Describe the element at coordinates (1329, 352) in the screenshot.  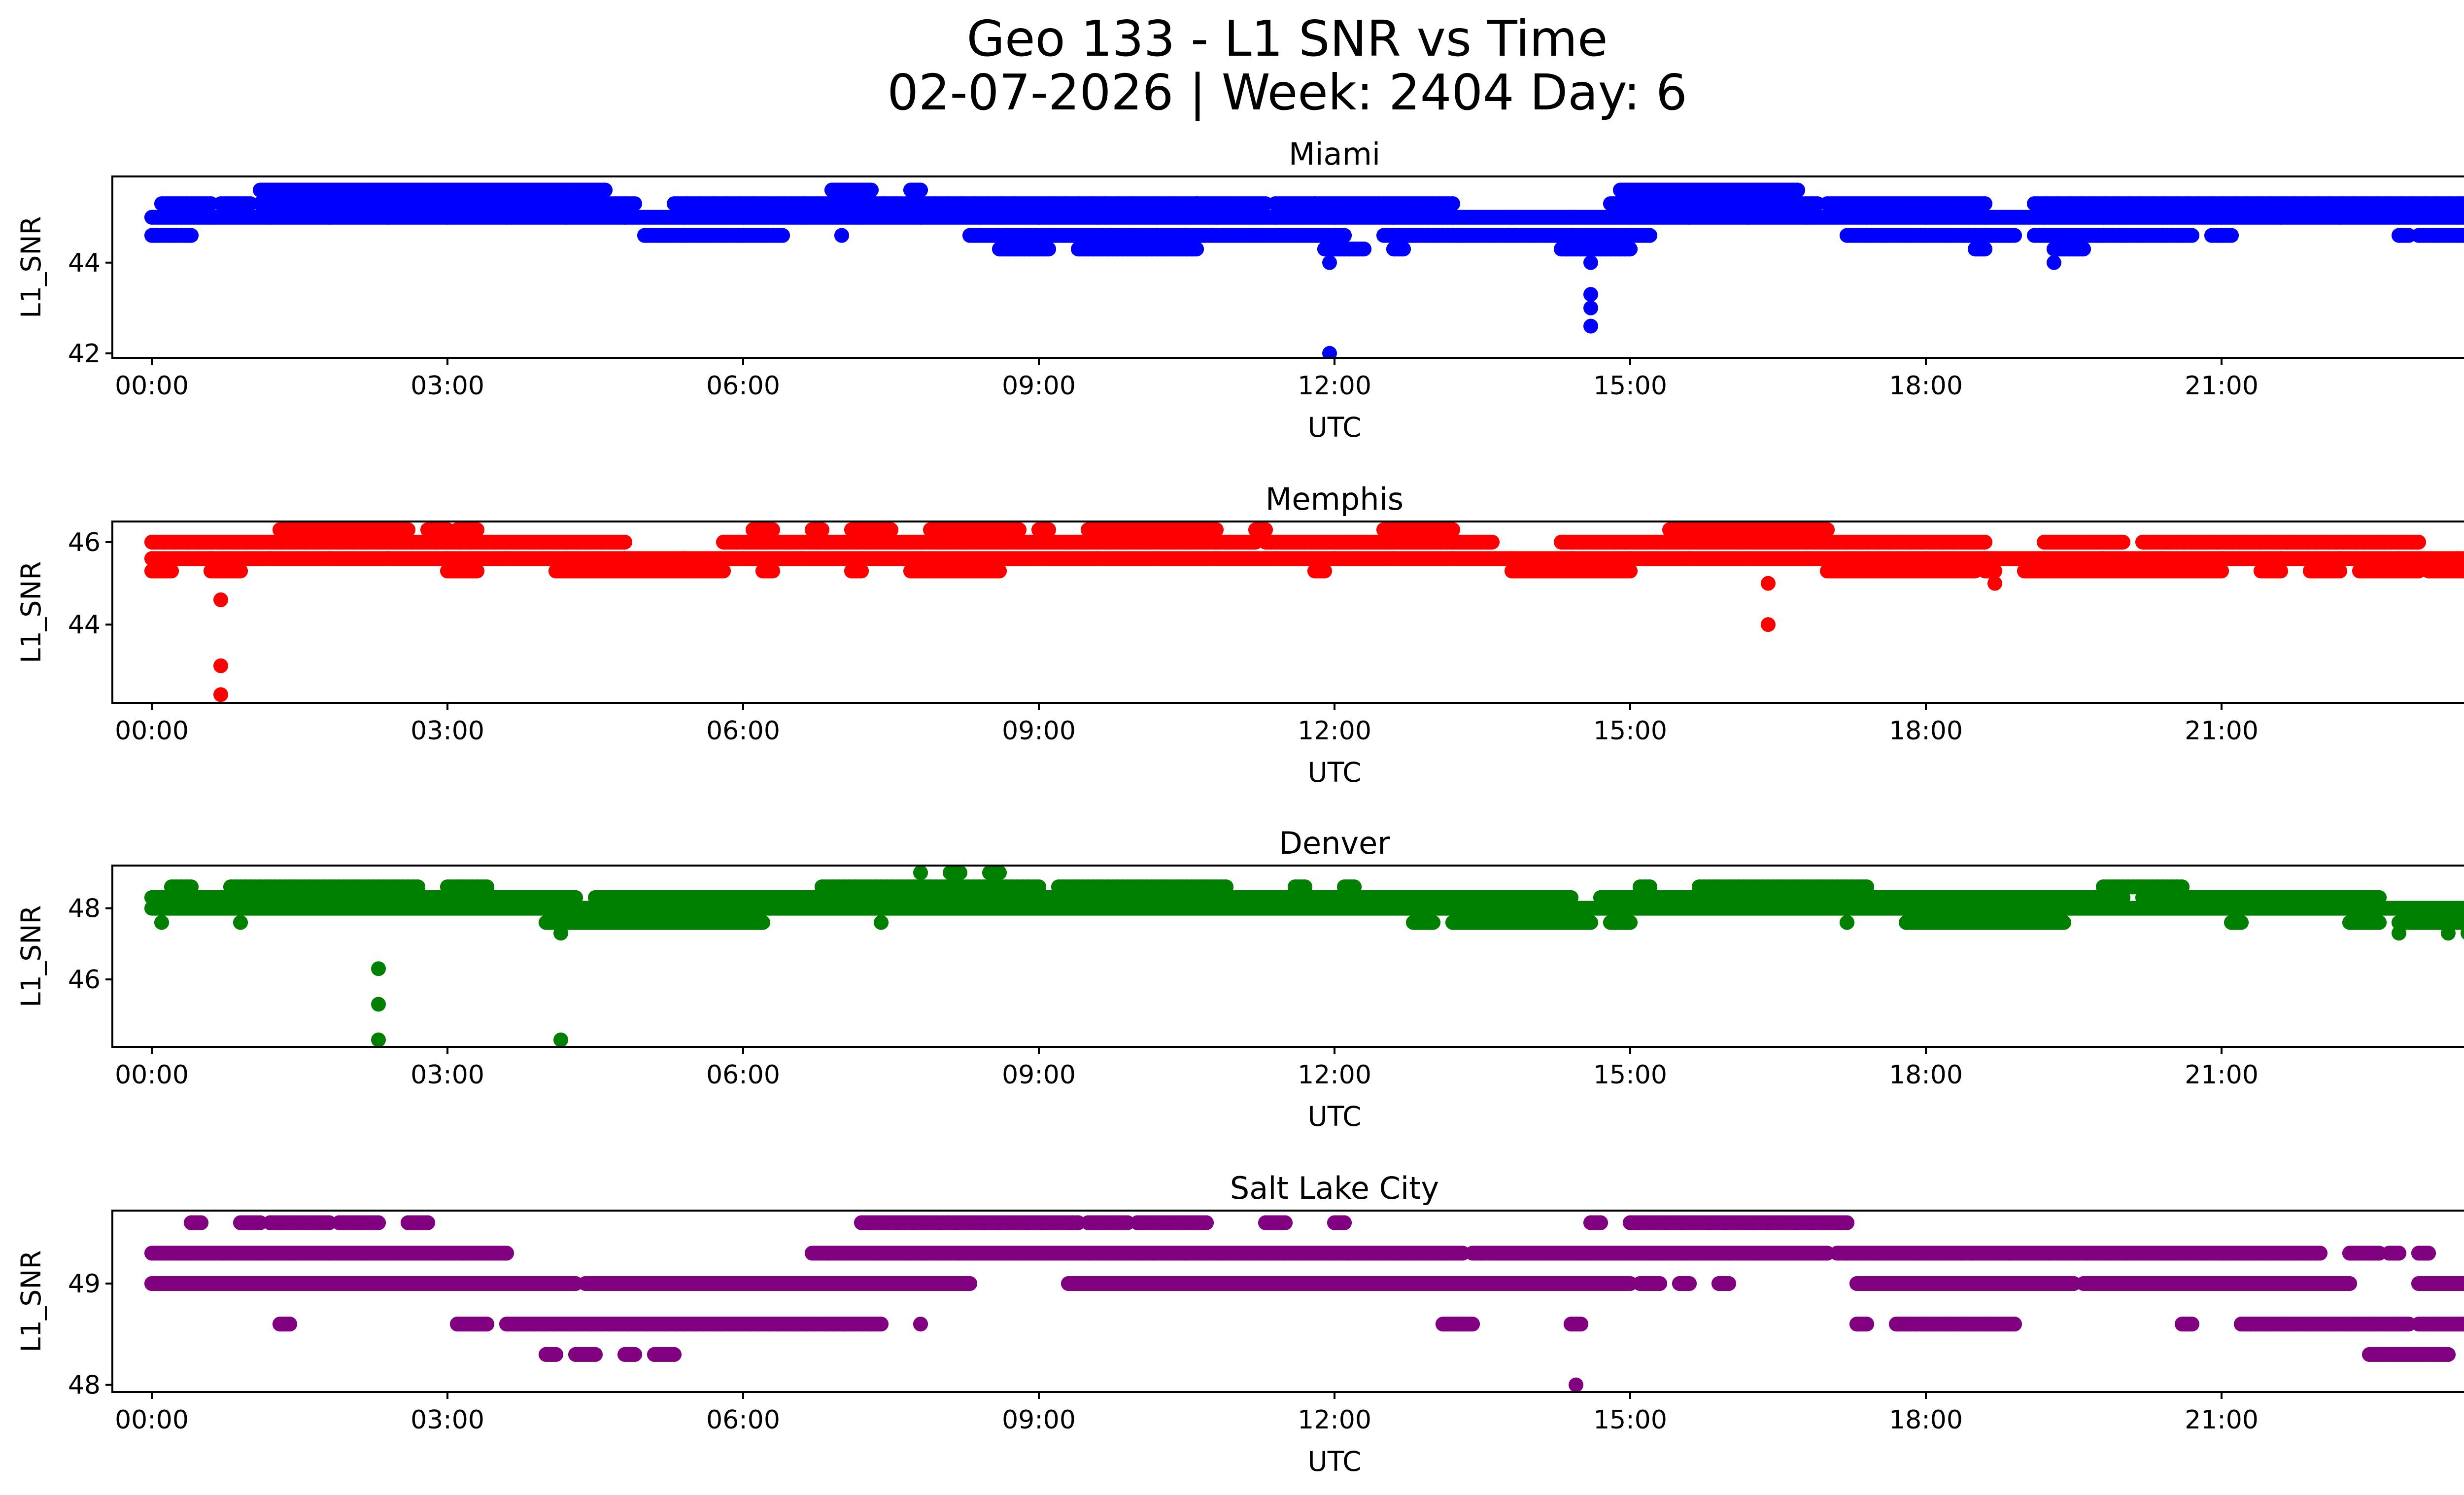
I see `data-point-outlier` at that location.